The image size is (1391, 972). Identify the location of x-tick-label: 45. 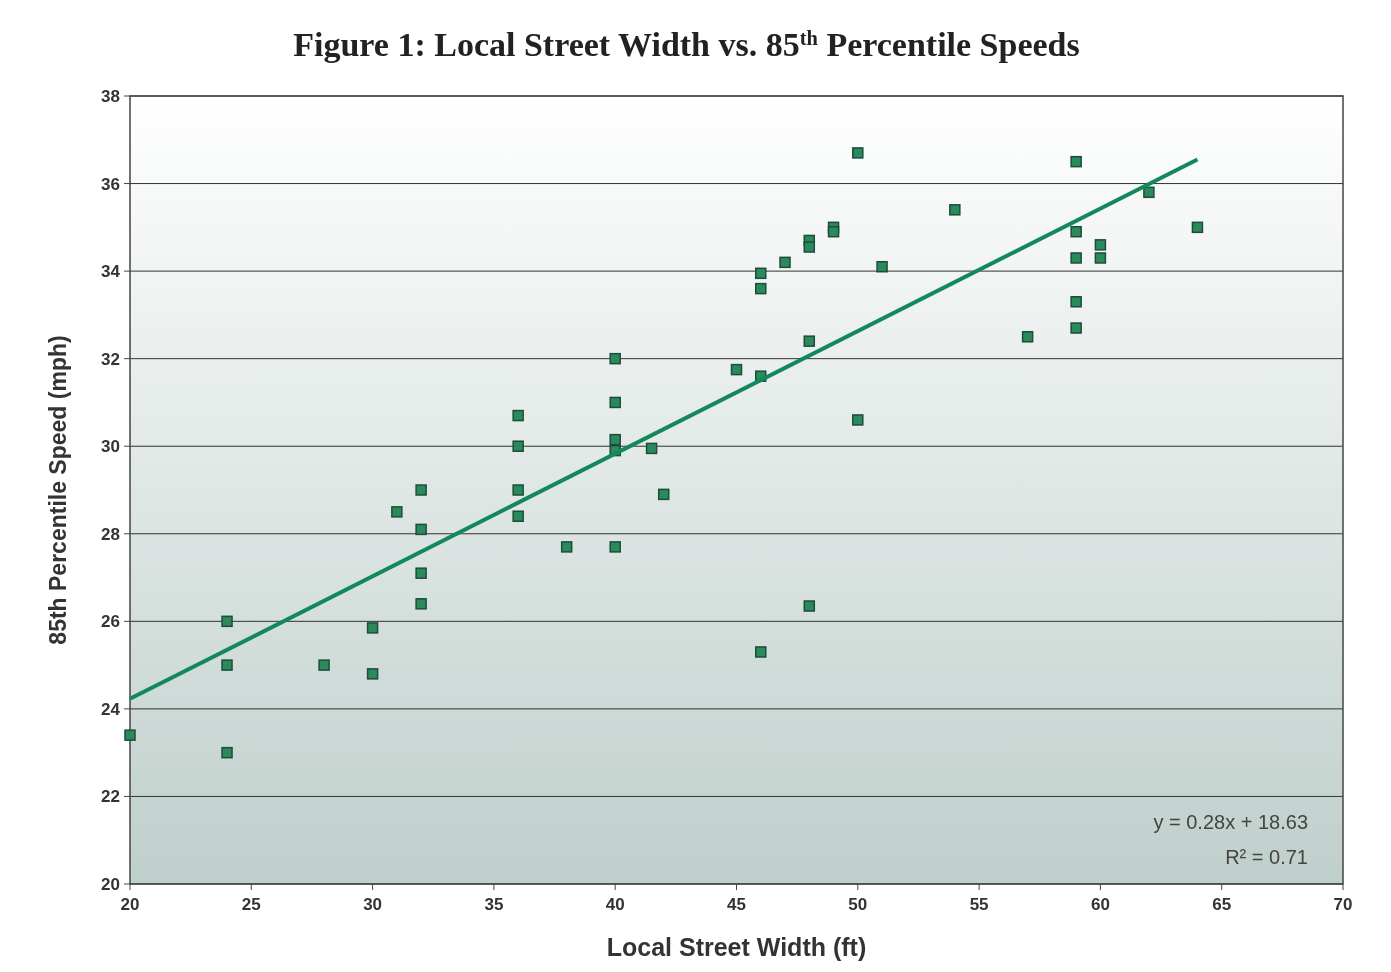
(736, 904).